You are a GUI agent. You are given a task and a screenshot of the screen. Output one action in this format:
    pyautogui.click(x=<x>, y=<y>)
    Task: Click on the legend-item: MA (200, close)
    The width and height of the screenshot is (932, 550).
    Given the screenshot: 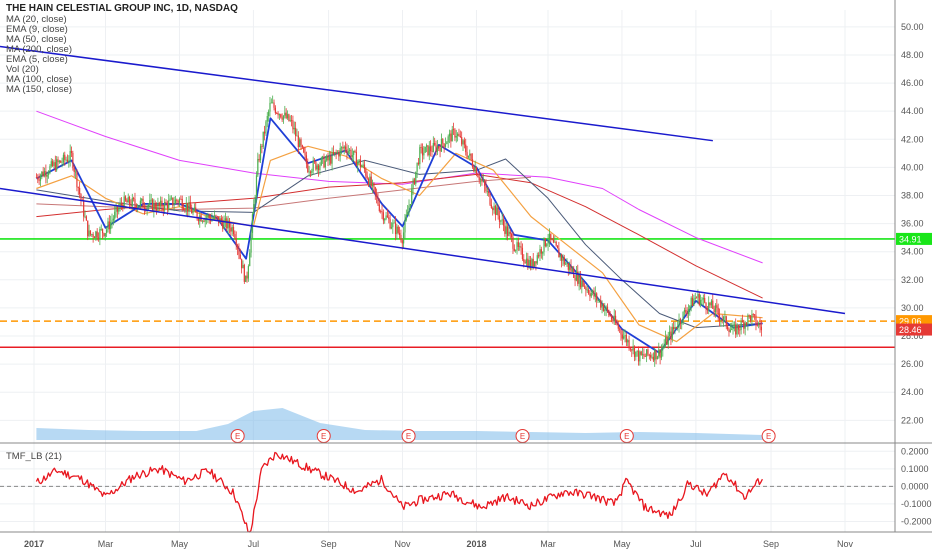 What is the action you would take?
    pyautogui.click(x=39, y=49)
    